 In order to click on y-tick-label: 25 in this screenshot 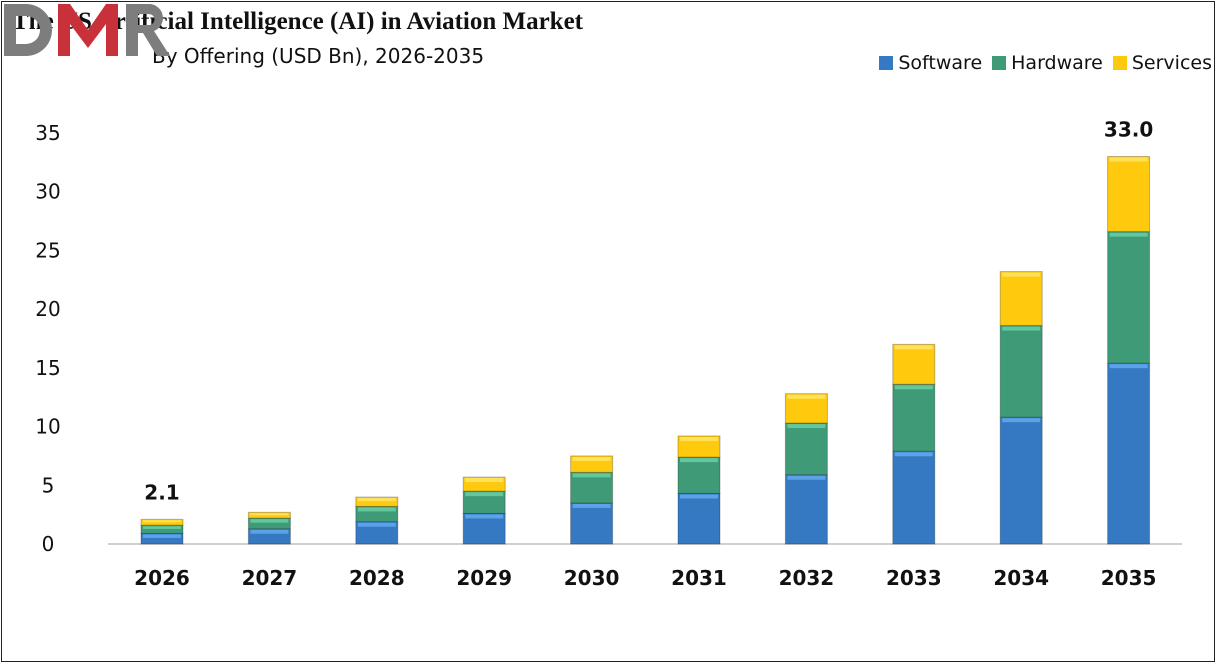, I will do `click(47, 250)`.